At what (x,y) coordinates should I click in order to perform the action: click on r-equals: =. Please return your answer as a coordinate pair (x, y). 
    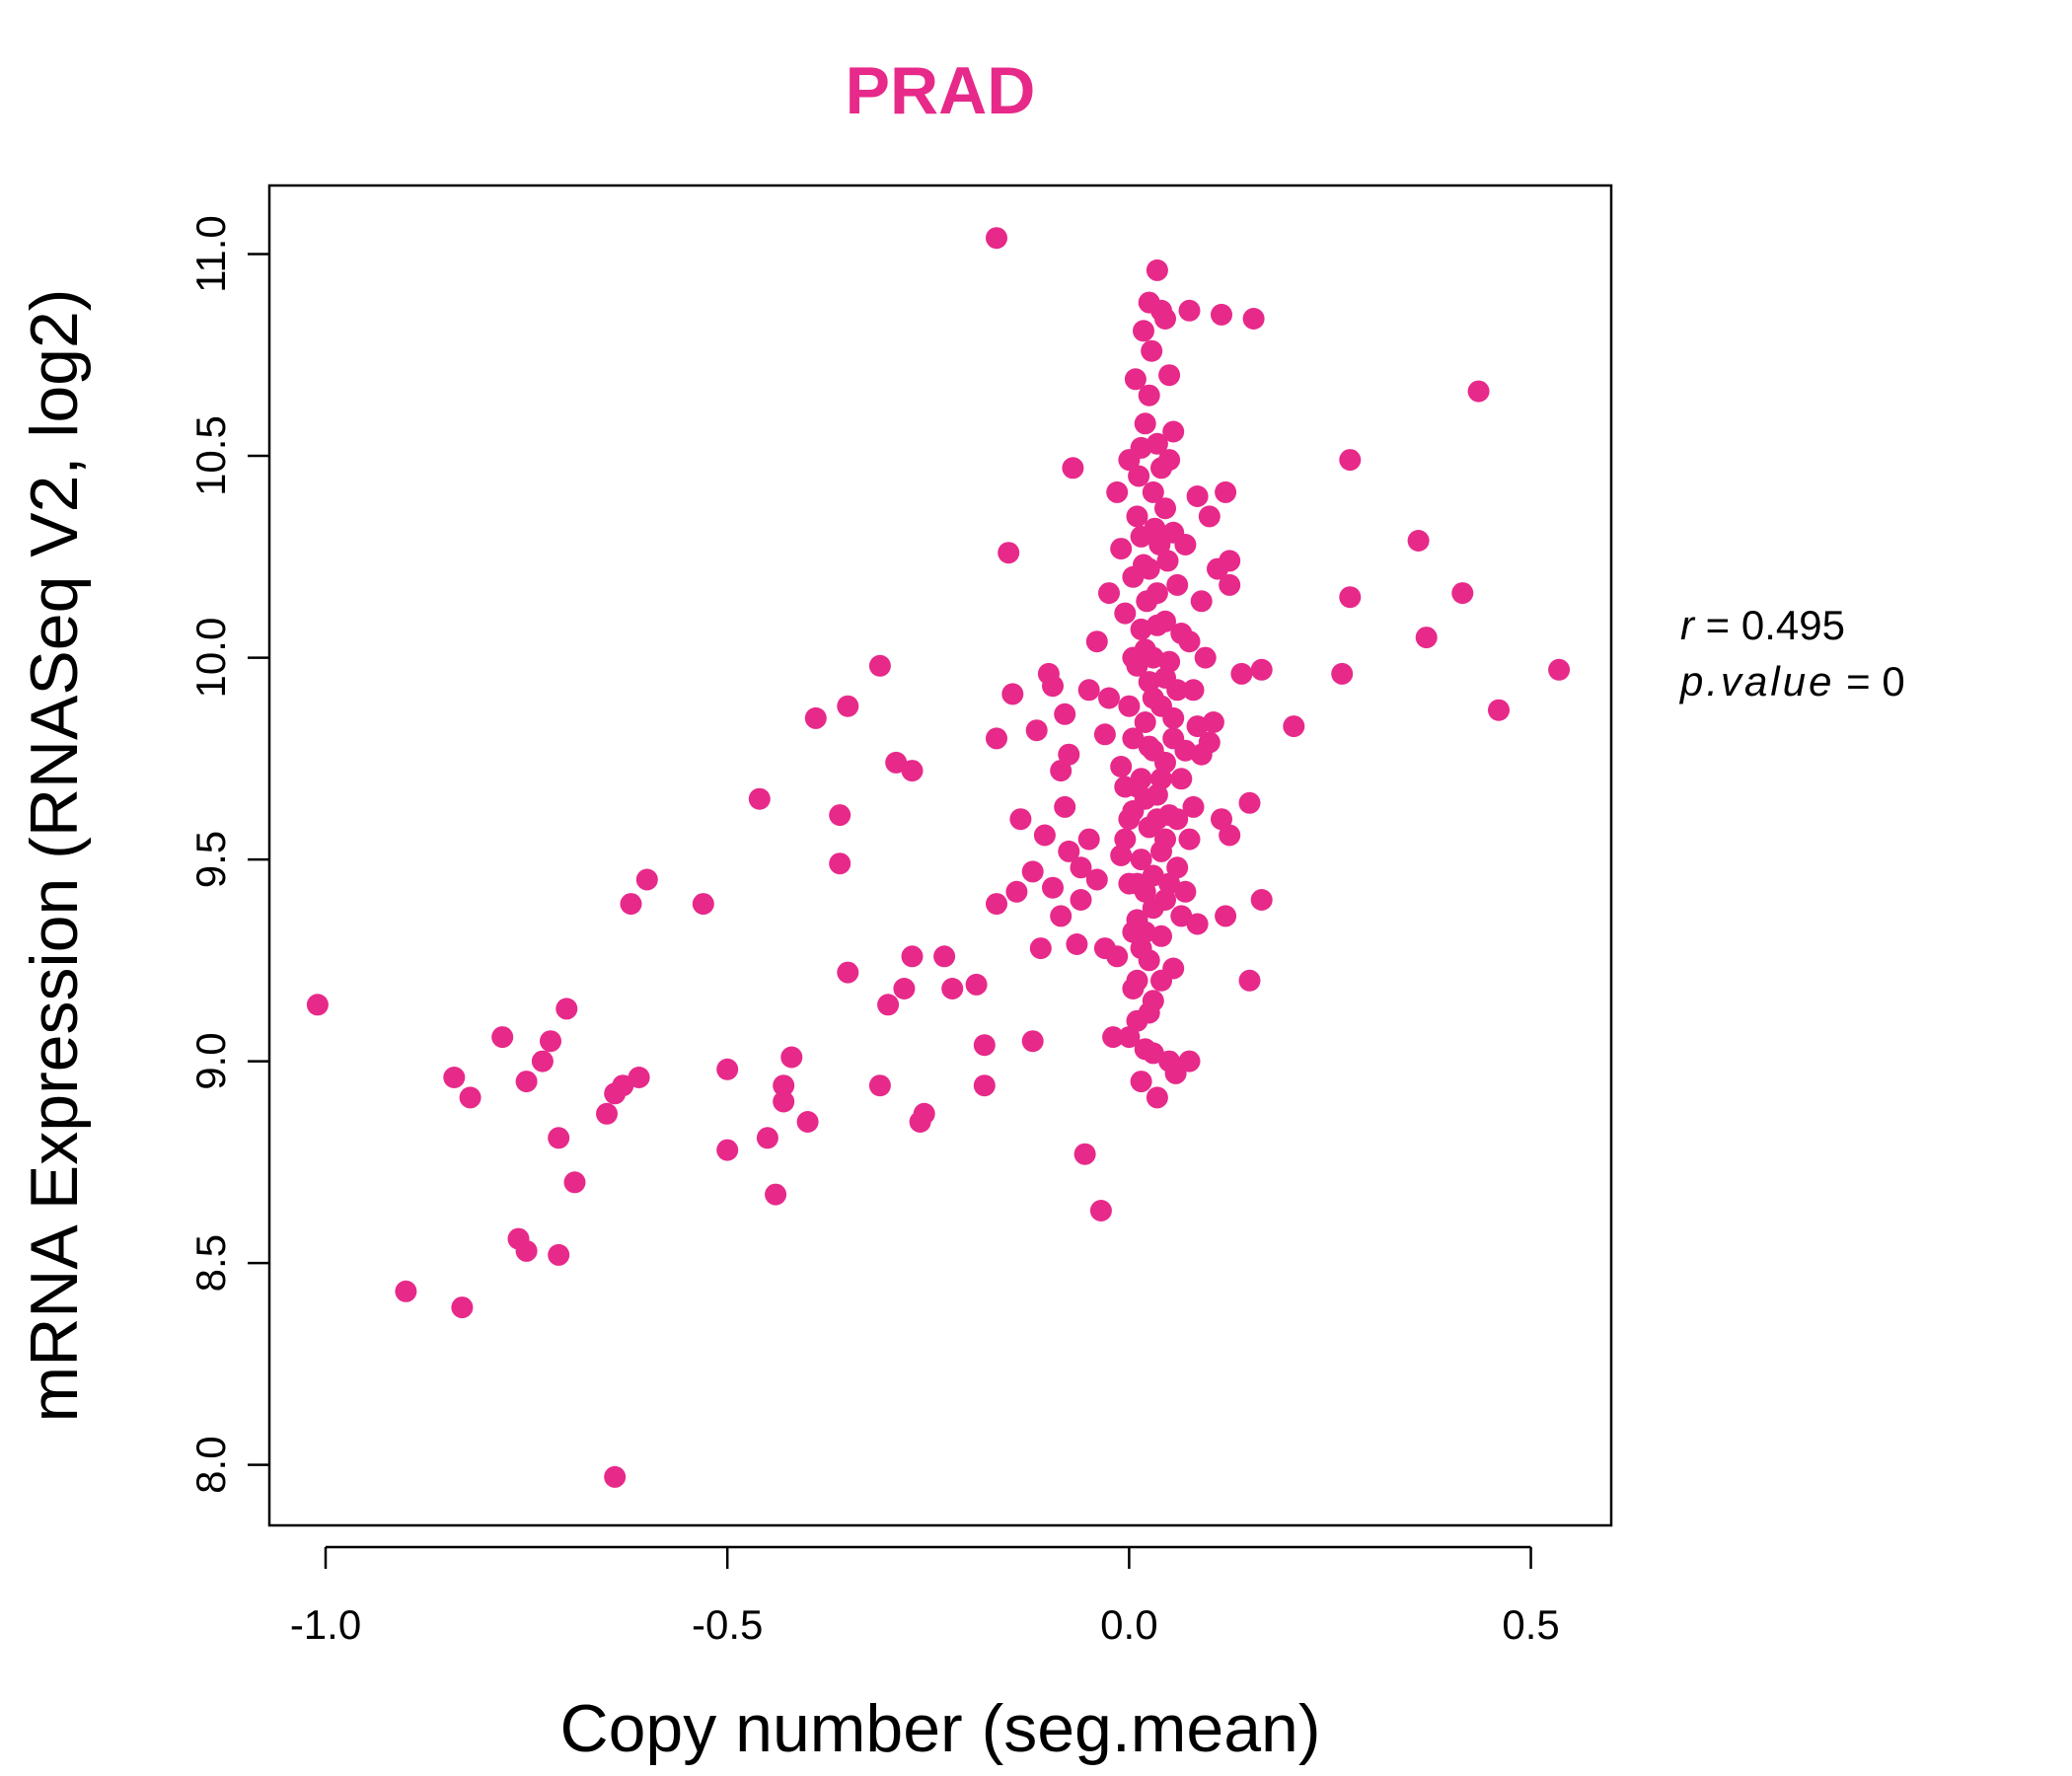
    Looking at the image, I should click on (1718, 625).